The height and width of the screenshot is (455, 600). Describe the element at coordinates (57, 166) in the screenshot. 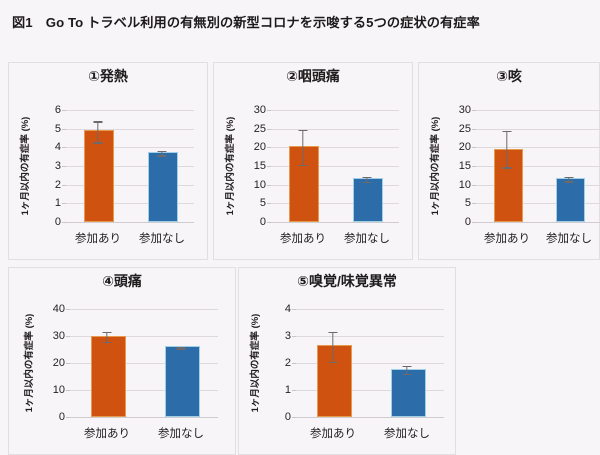

I see `y-tick-label: 3` at that location.